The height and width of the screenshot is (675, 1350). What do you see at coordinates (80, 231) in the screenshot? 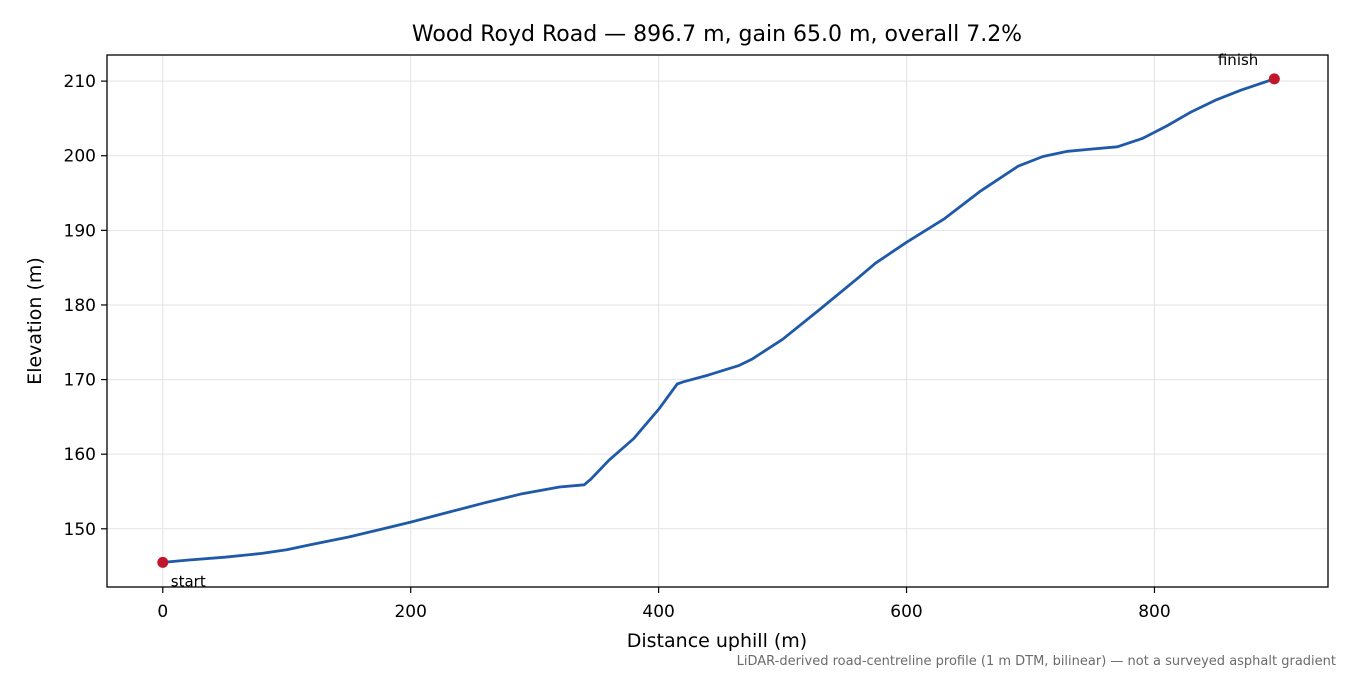
I see `y-tick-label: 190` at bounding box center [80, 231].